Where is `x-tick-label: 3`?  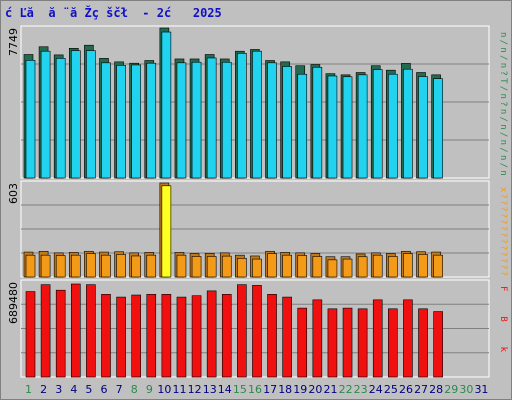 x-tick-label: 3 is located at coordinates (58, 389).